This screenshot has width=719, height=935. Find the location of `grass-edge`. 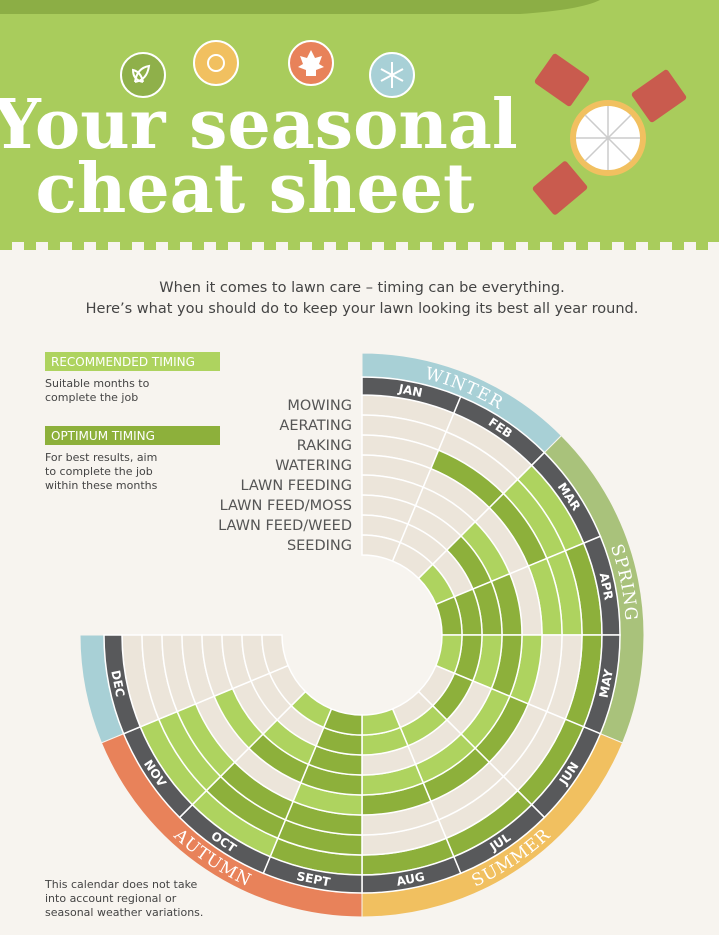

grass-edge is located at coordinates (300, 7).